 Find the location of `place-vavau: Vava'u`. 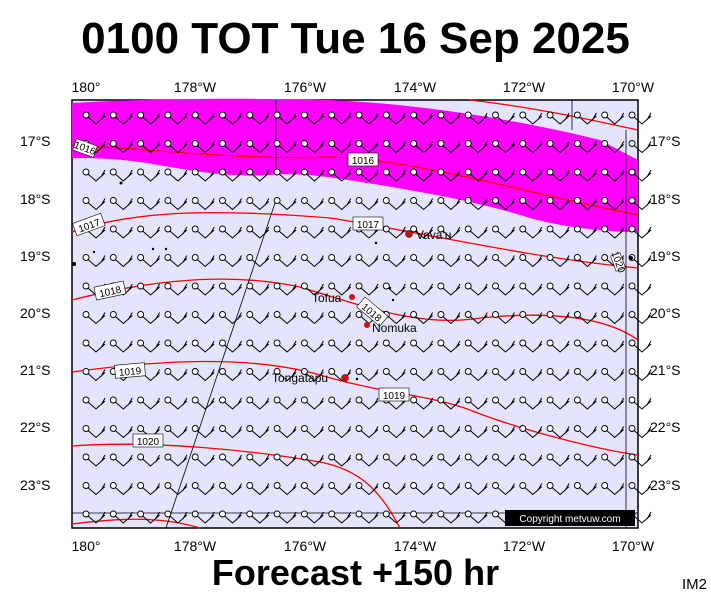

place-vavau: Vava'u is located at coordinates (428, 235).